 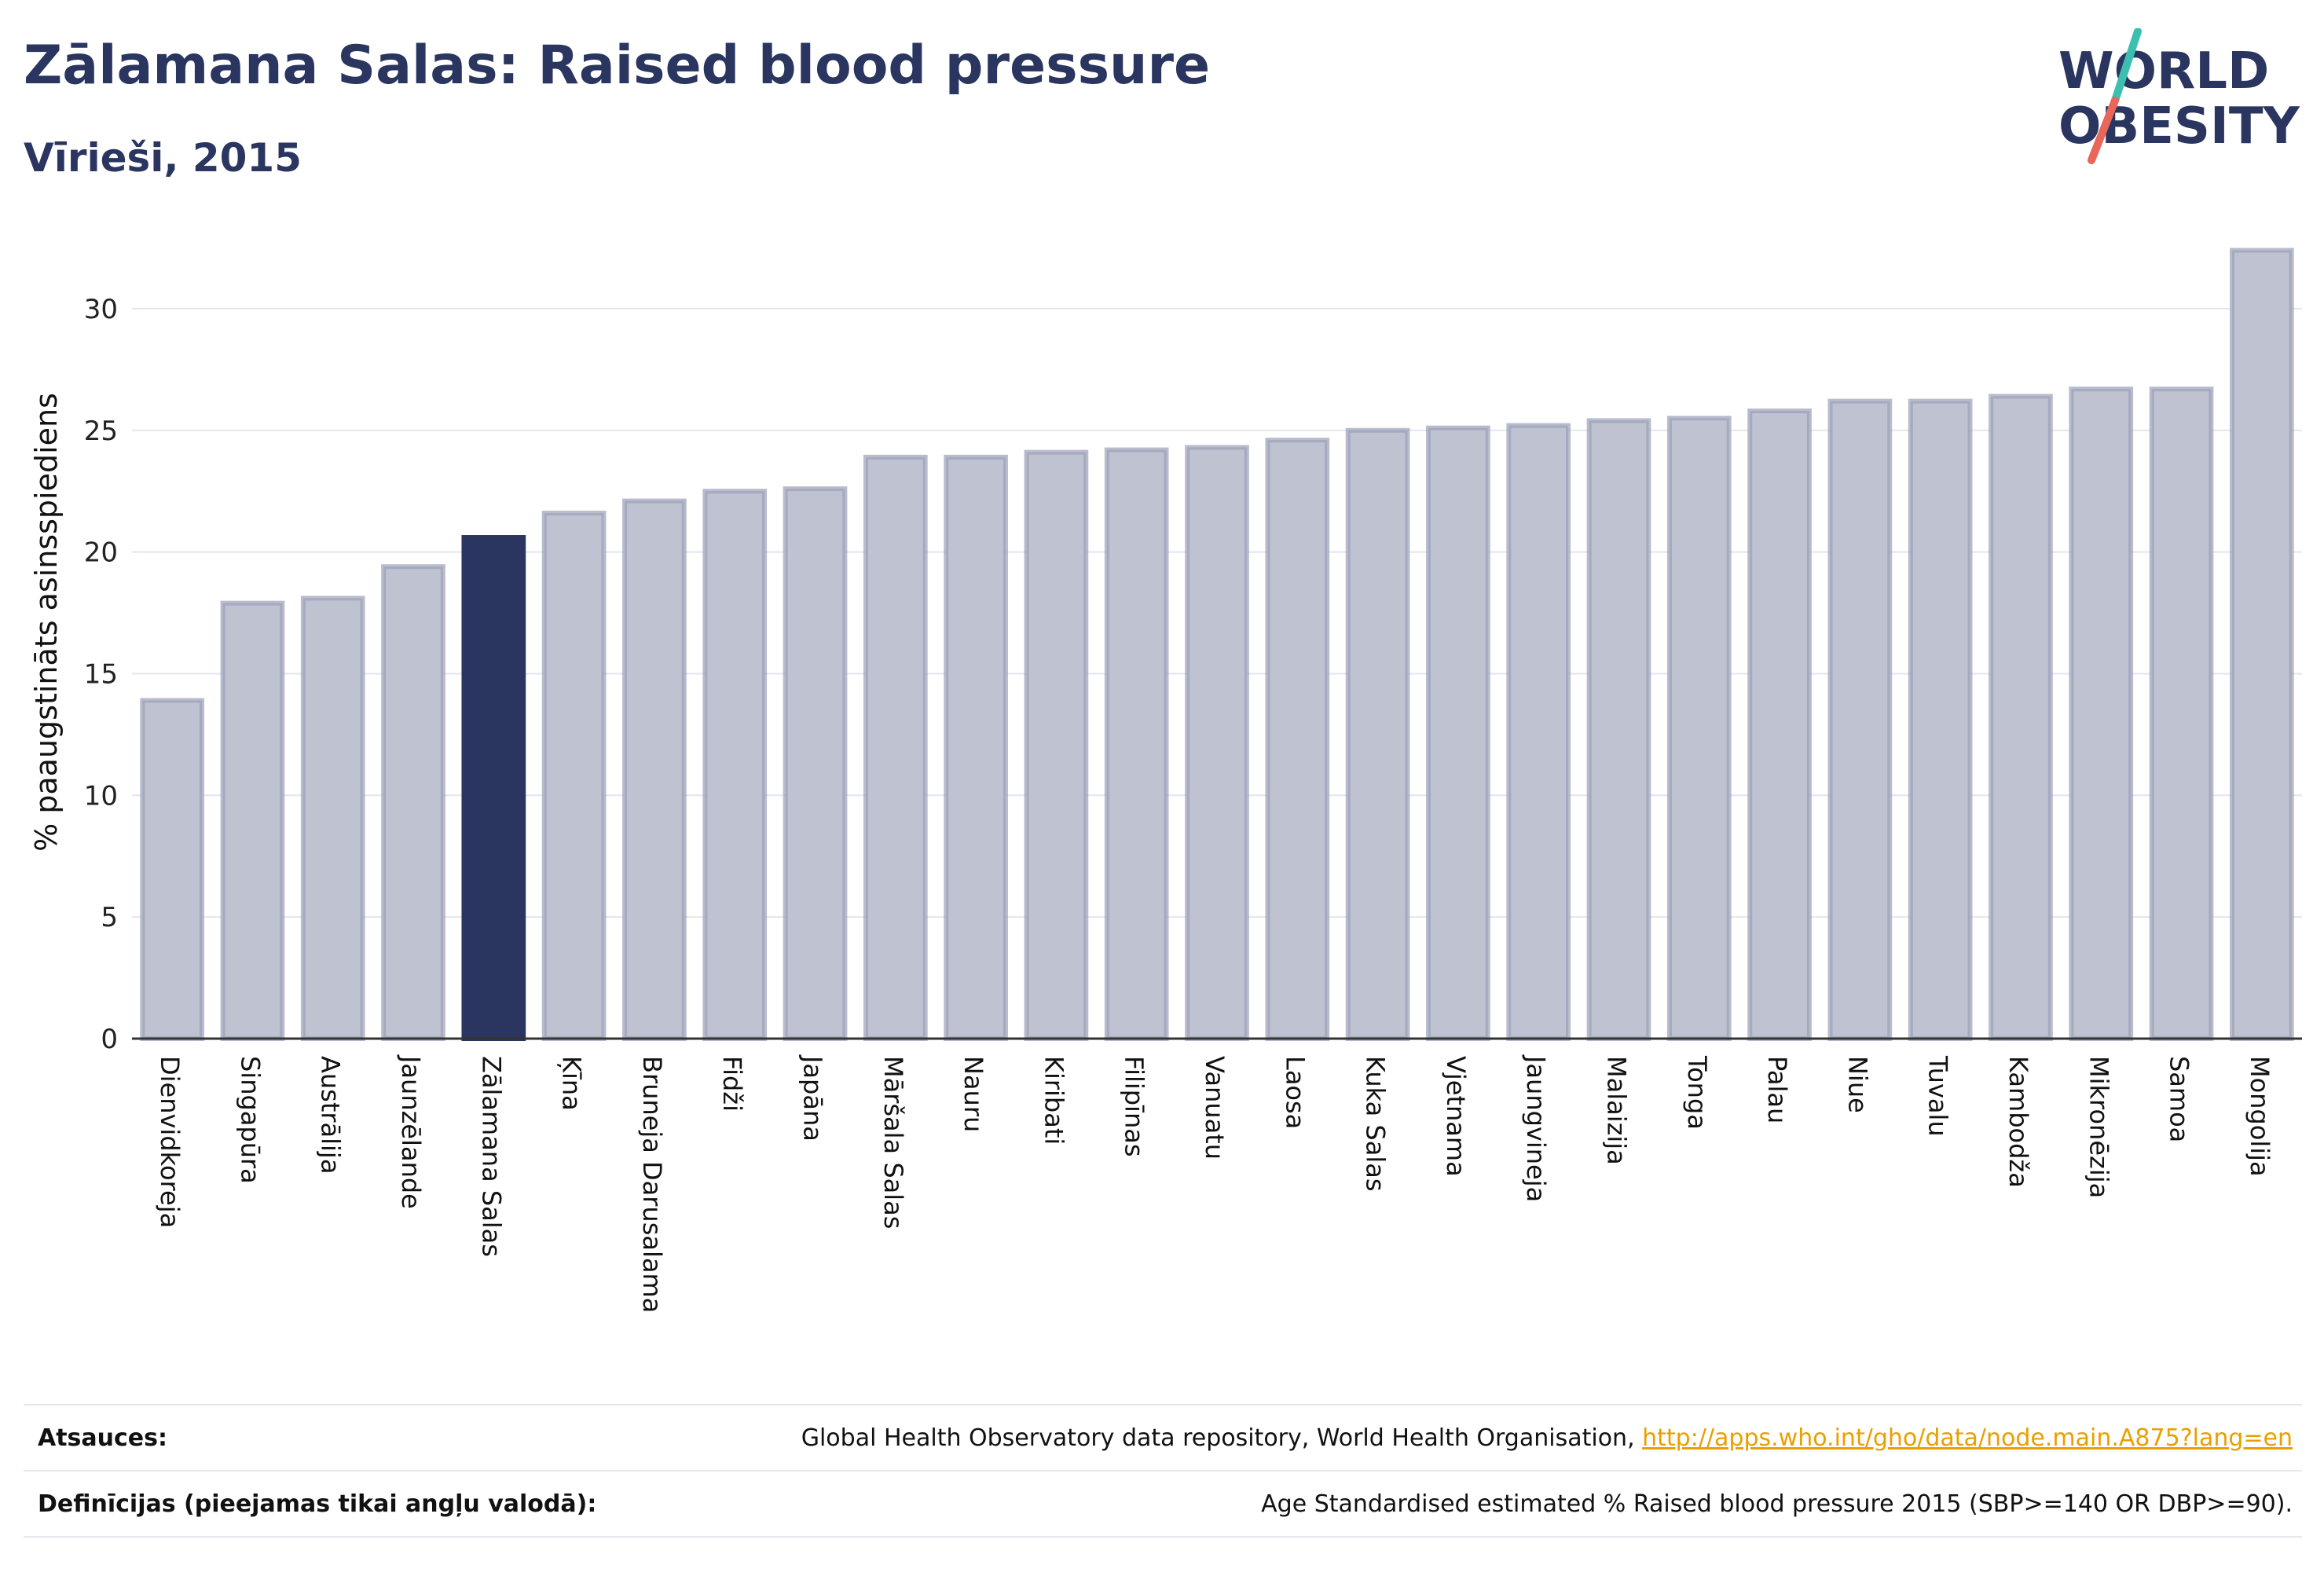 I want to click on chart-subtitle: Vīrieši, 2015, so click(x=163, y=158).